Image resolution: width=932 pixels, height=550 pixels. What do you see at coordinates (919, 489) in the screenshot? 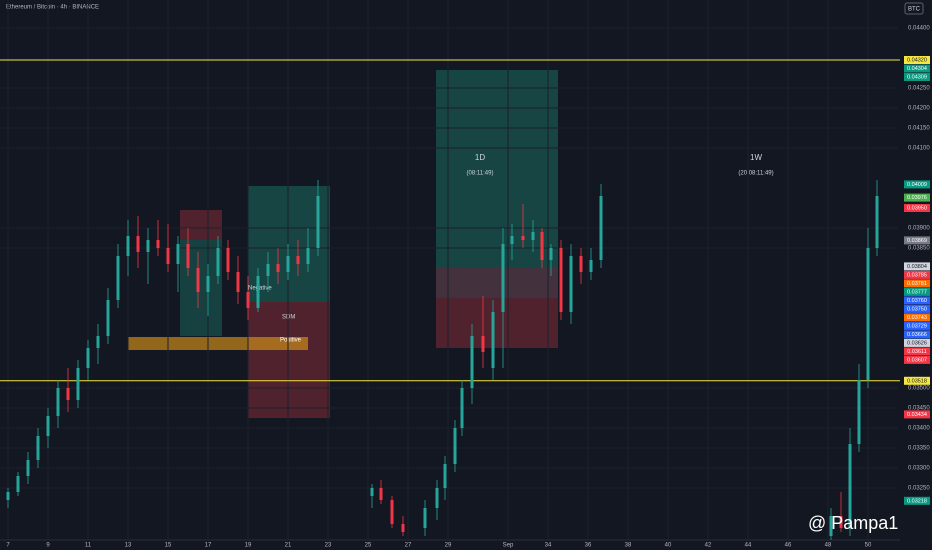
I see `y-tick-label: 0.03250` at bounding box center [919, 489].